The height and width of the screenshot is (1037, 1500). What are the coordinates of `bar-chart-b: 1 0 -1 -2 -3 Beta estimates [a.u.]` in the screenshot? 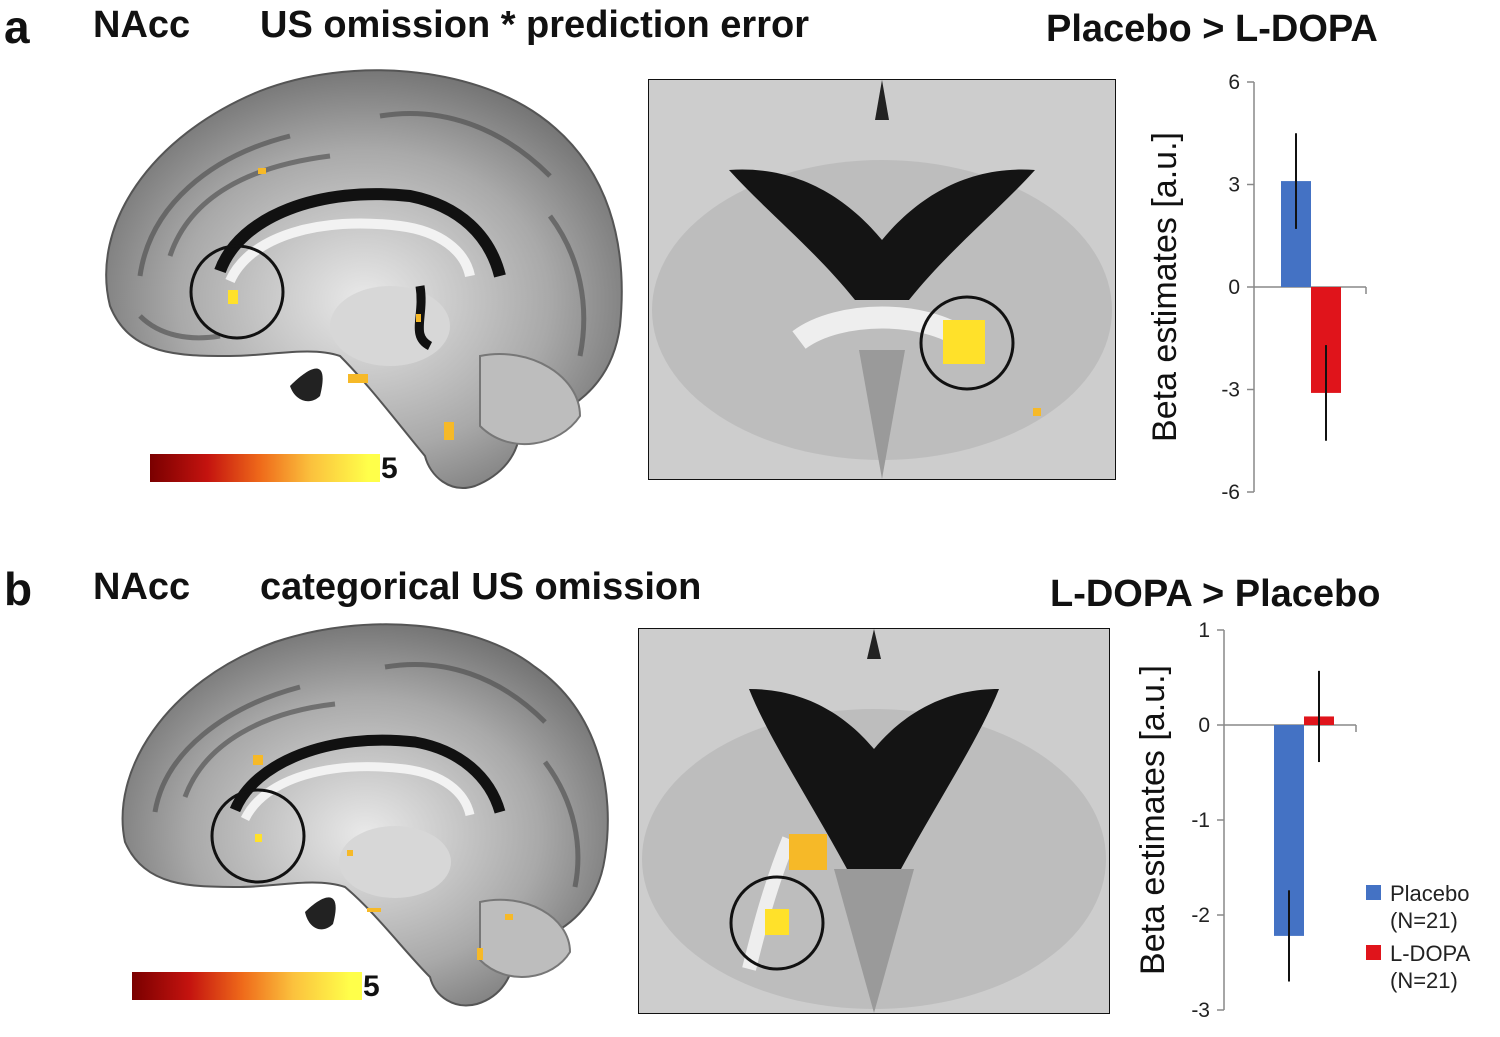 It's located at (1245, 820).